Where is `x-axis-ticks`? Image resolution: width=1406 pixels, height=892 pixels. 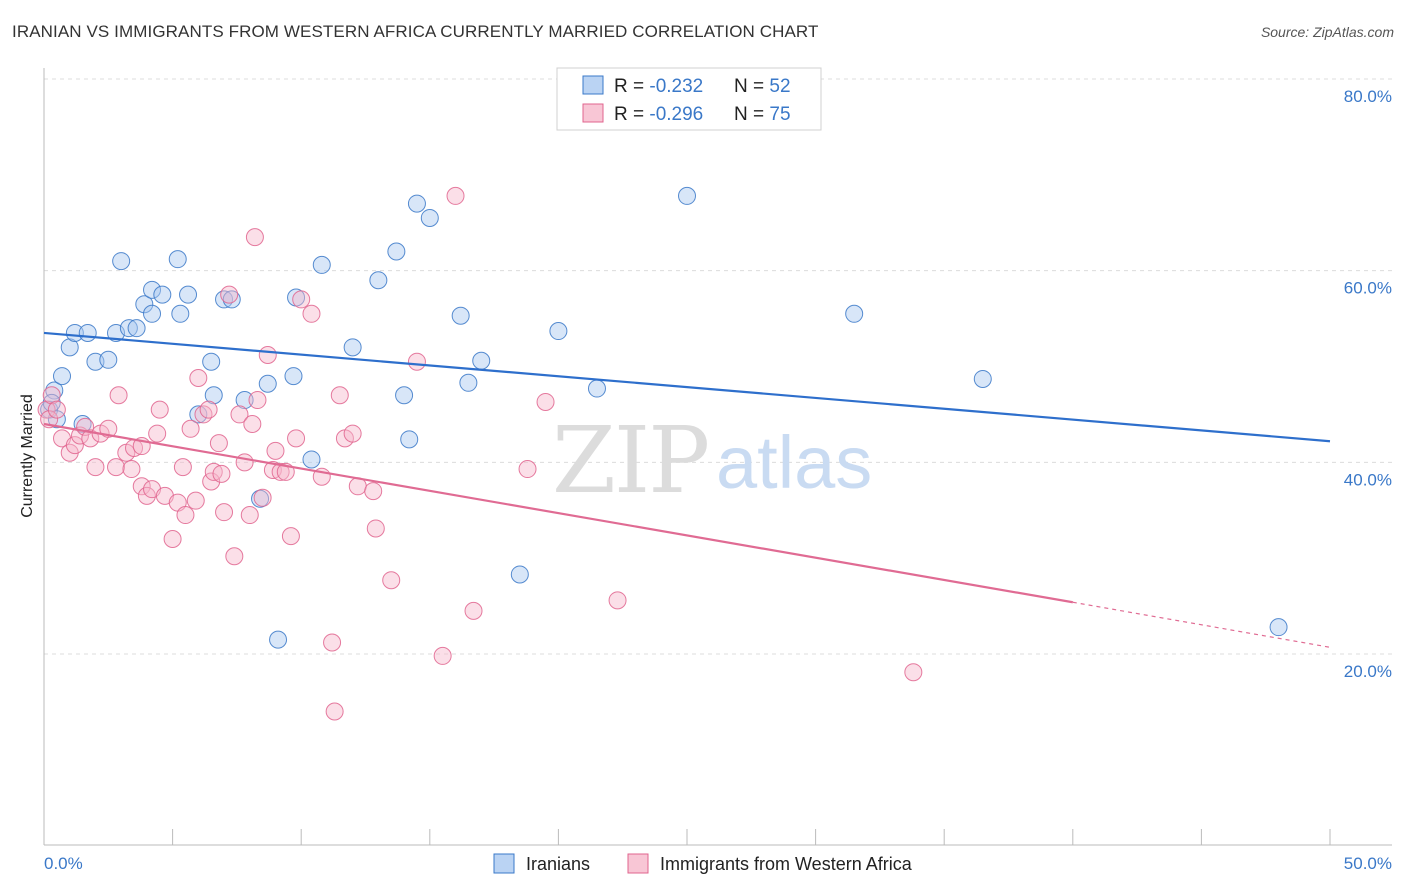 x-axis-ticks is located at coordinates (687, 837).